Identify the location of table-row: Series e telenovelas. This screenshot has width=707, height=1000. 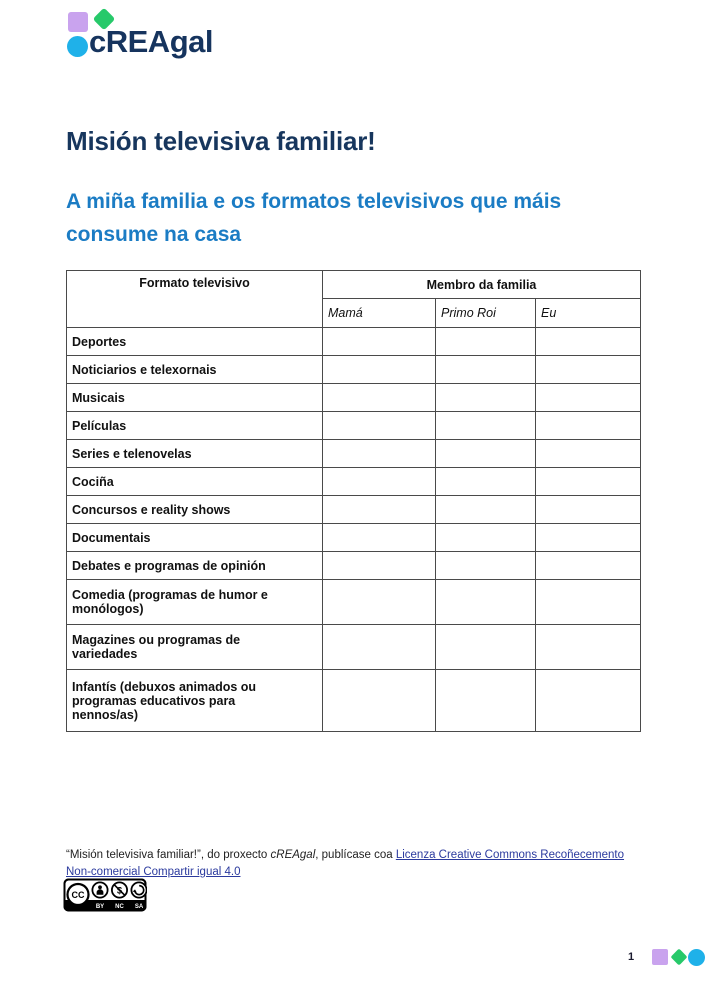
(353, 453).